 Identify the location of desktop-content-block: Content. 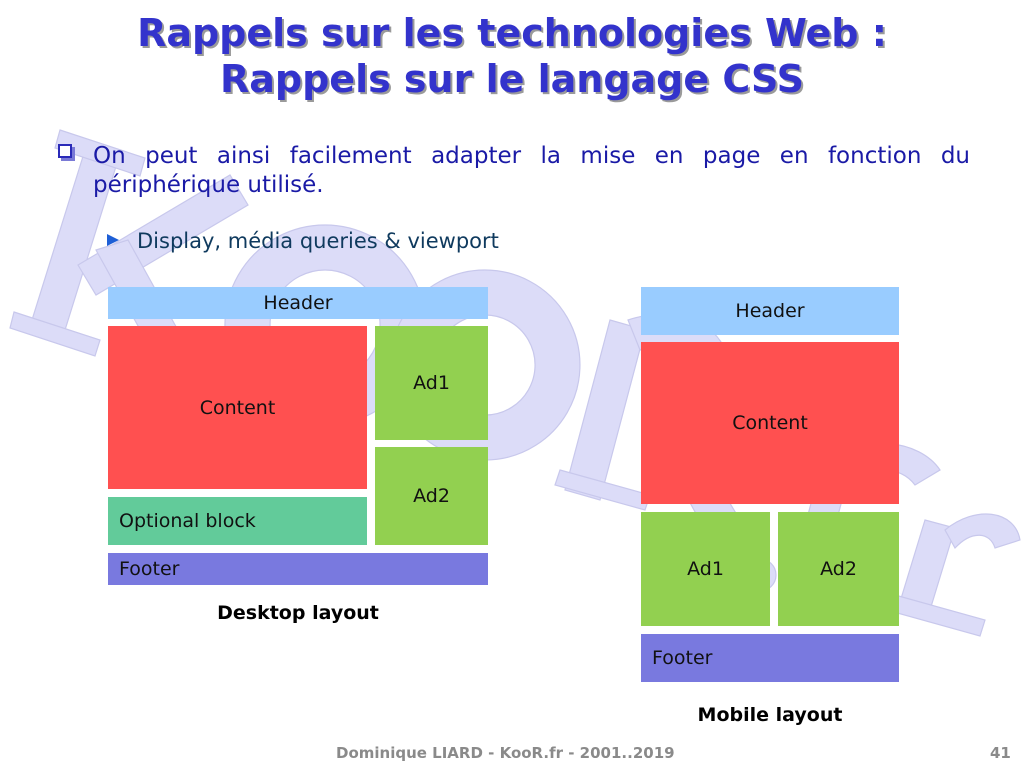
(237, 407).